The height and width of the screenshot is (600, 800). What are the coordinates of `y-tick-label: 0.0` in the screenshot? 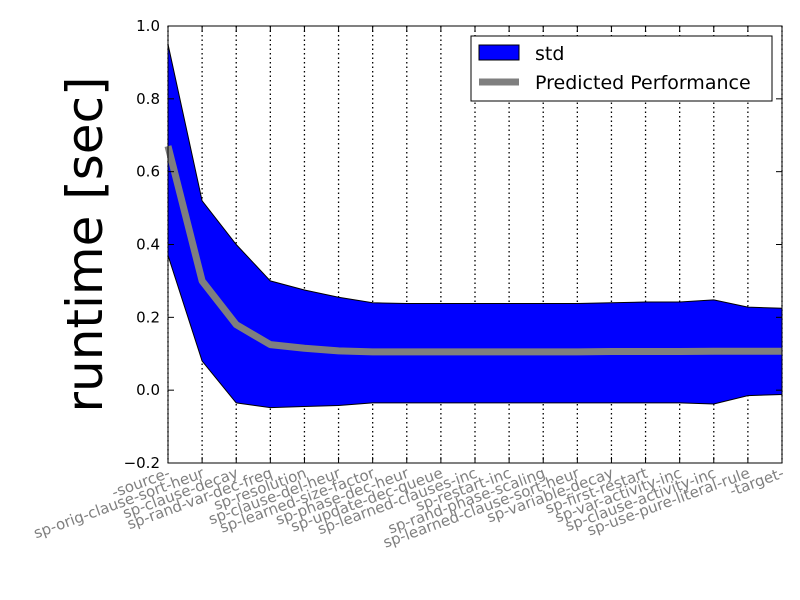 It's located at (148, 390).